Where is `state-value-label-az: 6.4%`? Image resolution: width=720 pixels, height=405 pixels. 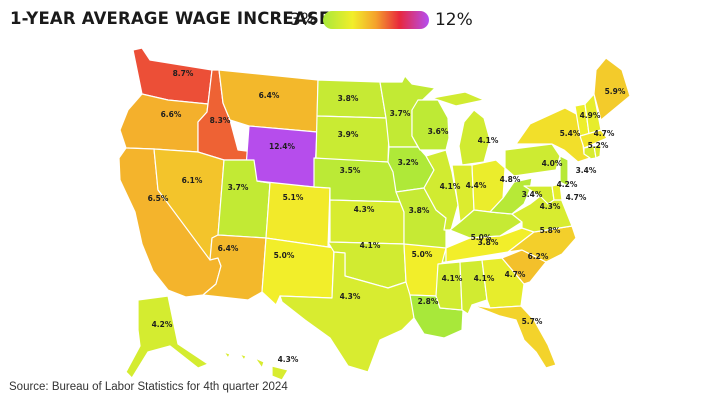
state-value-label-az: 6.4% is located at coordinates (228, 248).